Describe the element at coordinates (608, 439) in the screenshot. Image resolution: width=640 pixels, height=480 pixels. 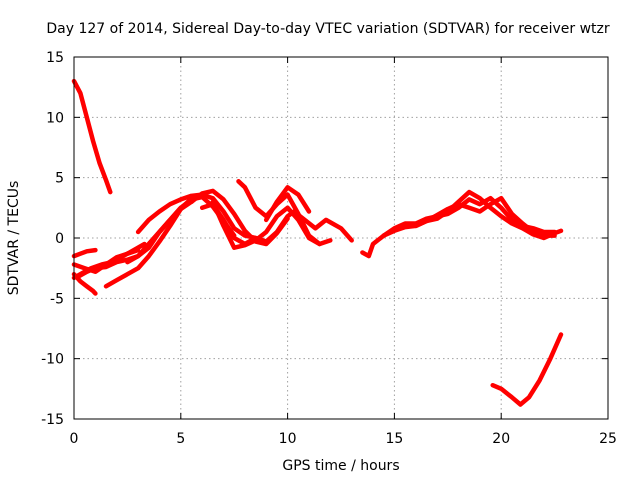
I see `x-tick-label: 25` at that location.